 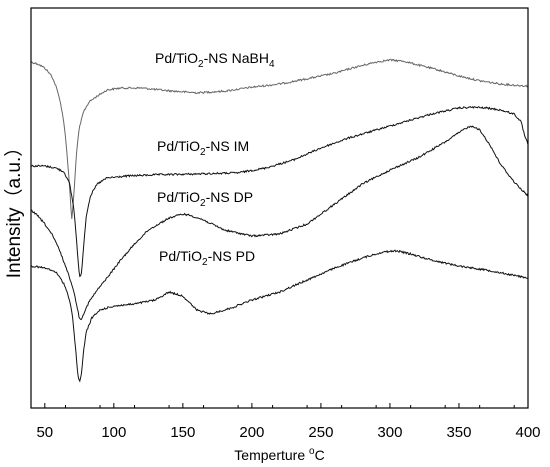 I want to click on x-tick-label-350: 350, so click(x=458, y=432).